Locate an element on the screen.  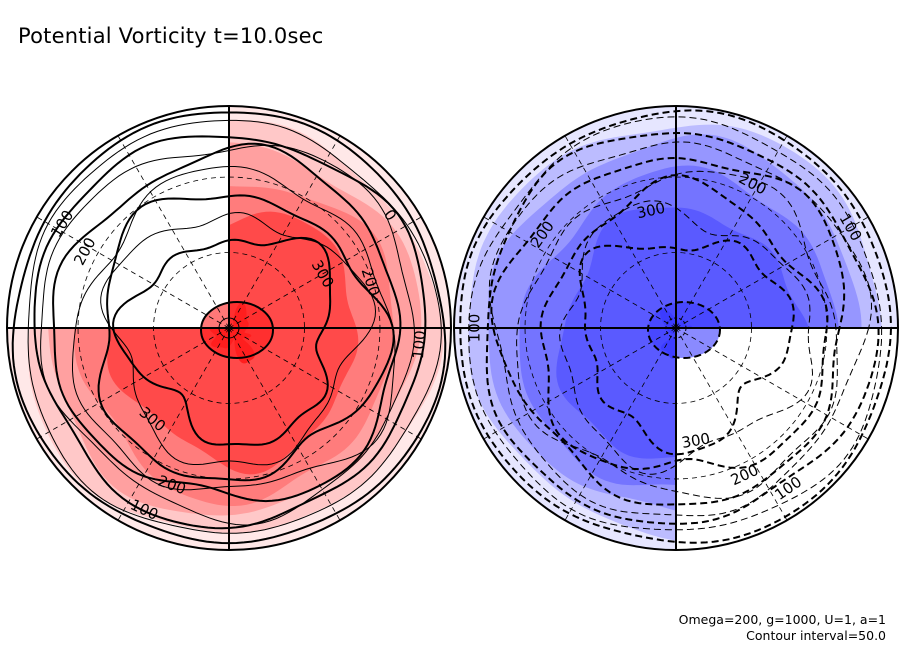
shaded-quadrant-se is located at coordinates (340, 439).